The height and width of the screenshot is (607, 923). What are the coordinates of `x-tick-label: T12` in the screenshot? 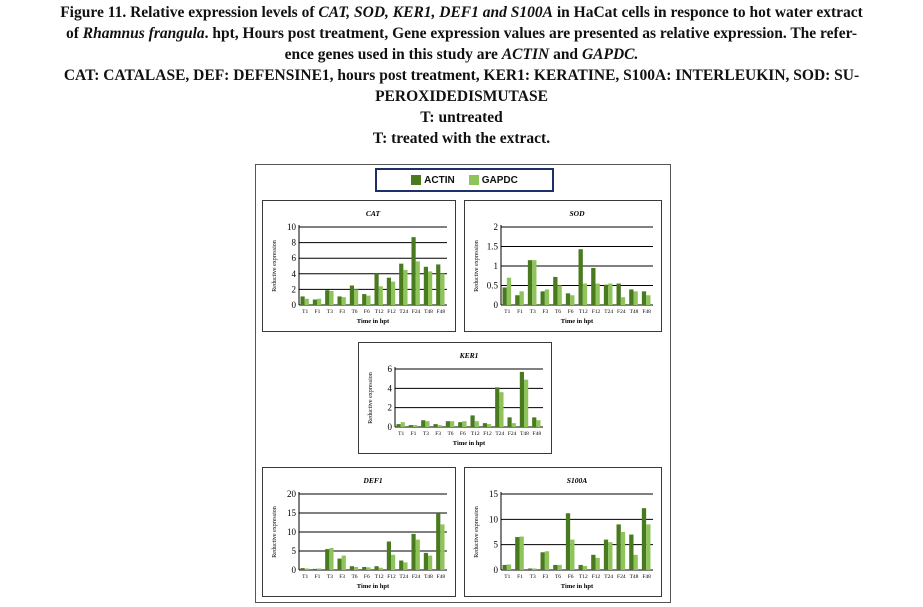 It's located at (379, 577).